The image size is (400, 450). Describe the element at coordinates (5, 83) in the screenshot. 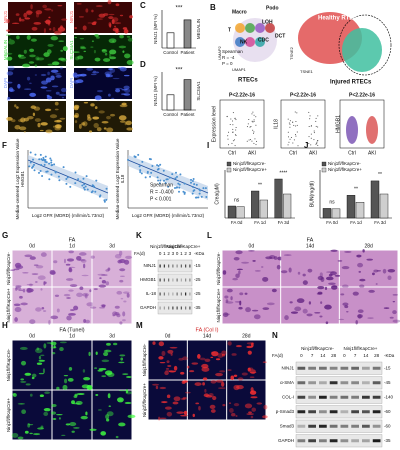

I see `label: DAPI` at that location.